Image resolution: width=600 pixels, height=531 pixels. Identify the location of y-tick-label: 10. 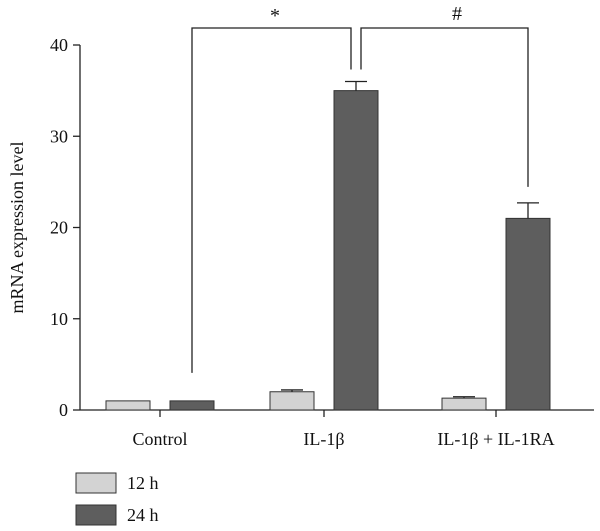
(59, 319).